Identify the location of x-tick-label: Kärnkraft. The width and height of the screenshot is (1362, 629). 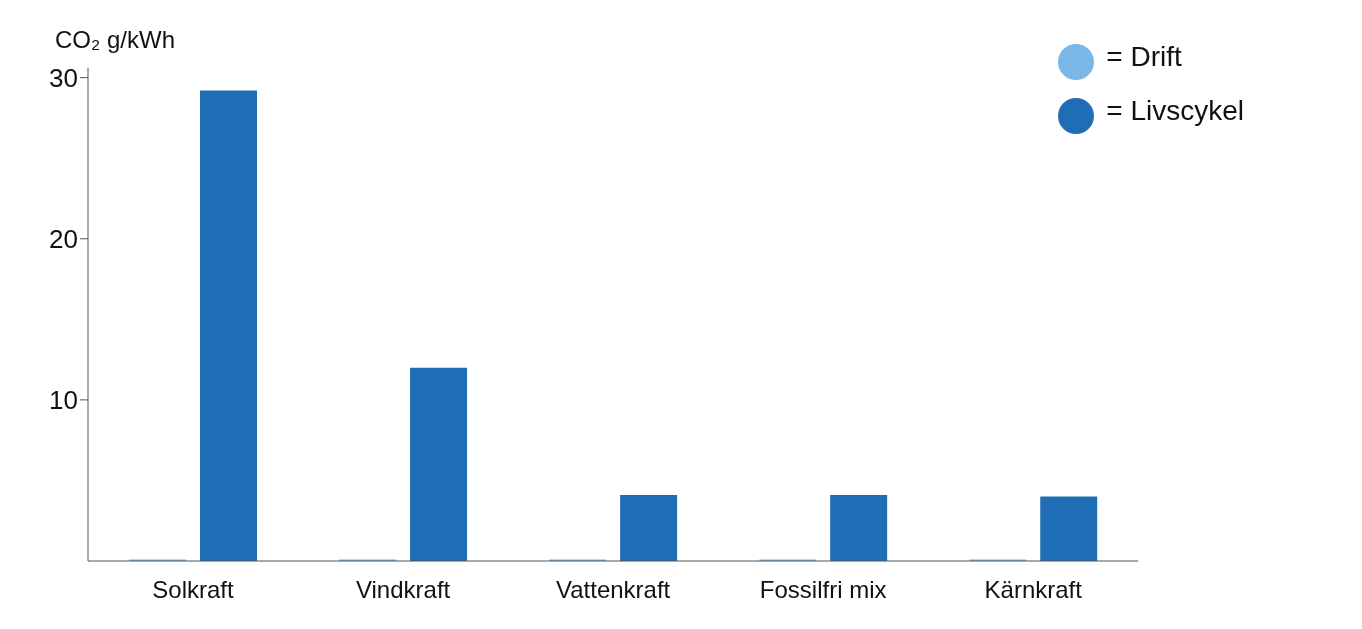
(1033, 590).